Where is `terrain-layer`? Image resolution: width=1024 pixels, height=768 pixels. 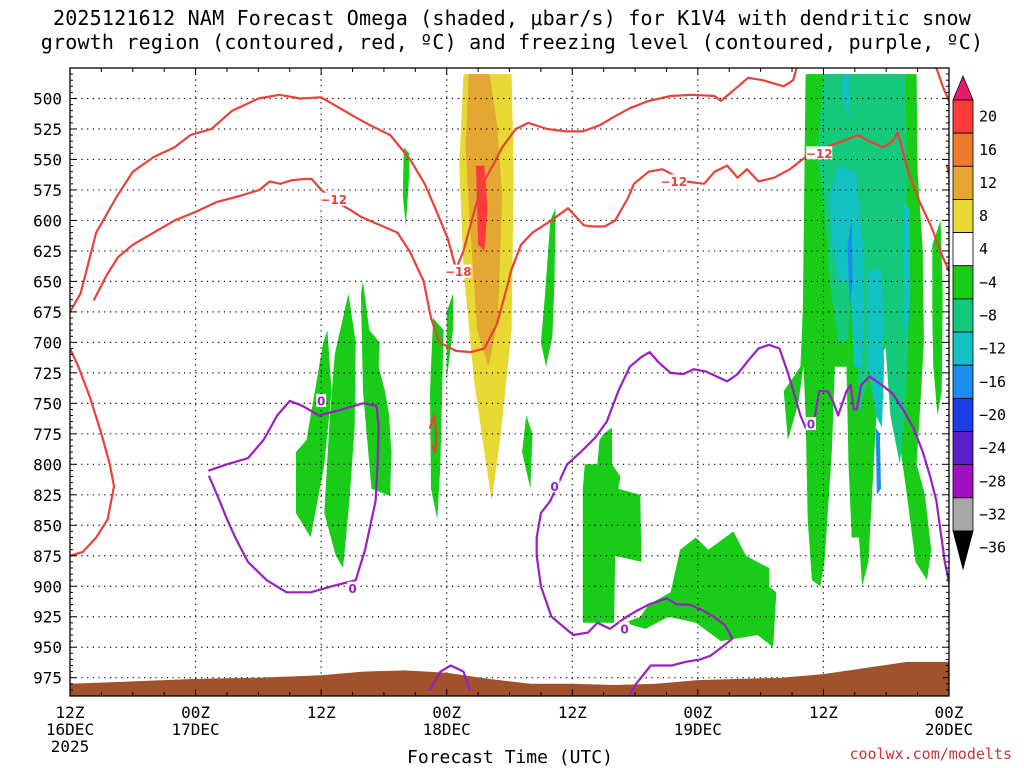 terrain-layer is located at coordinates (509, 678).